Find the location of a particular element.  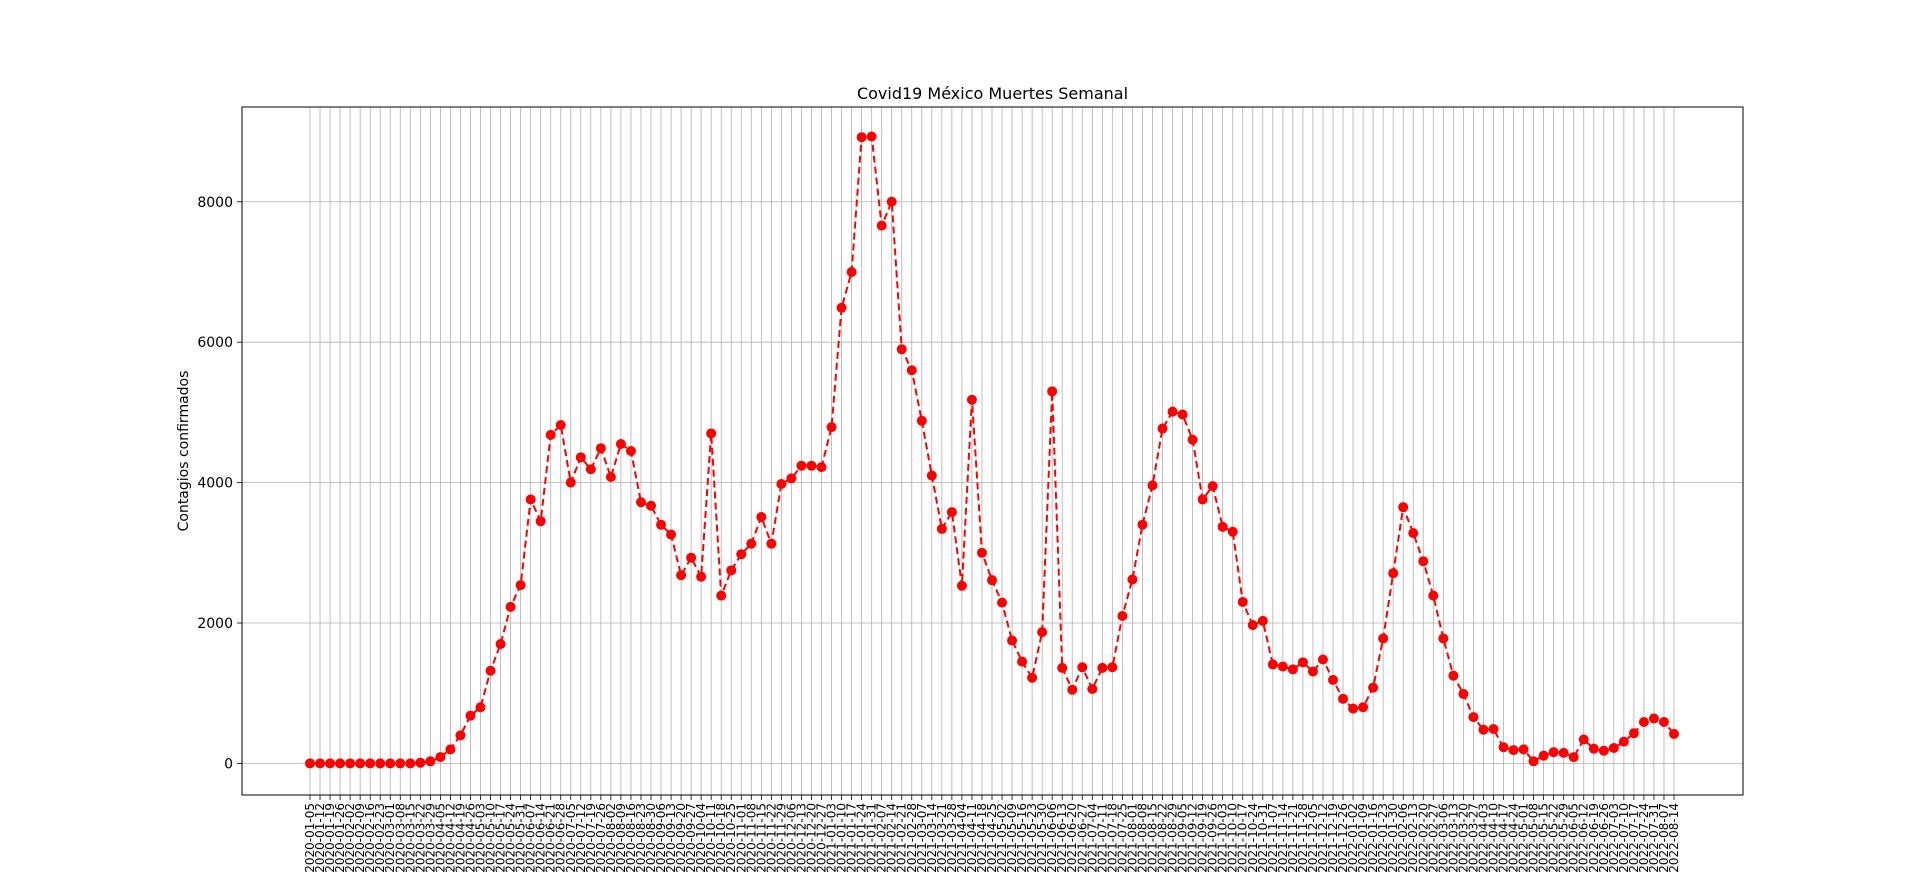

x-tick-label: 2020-11-01 is located at coordinates (741, 838).